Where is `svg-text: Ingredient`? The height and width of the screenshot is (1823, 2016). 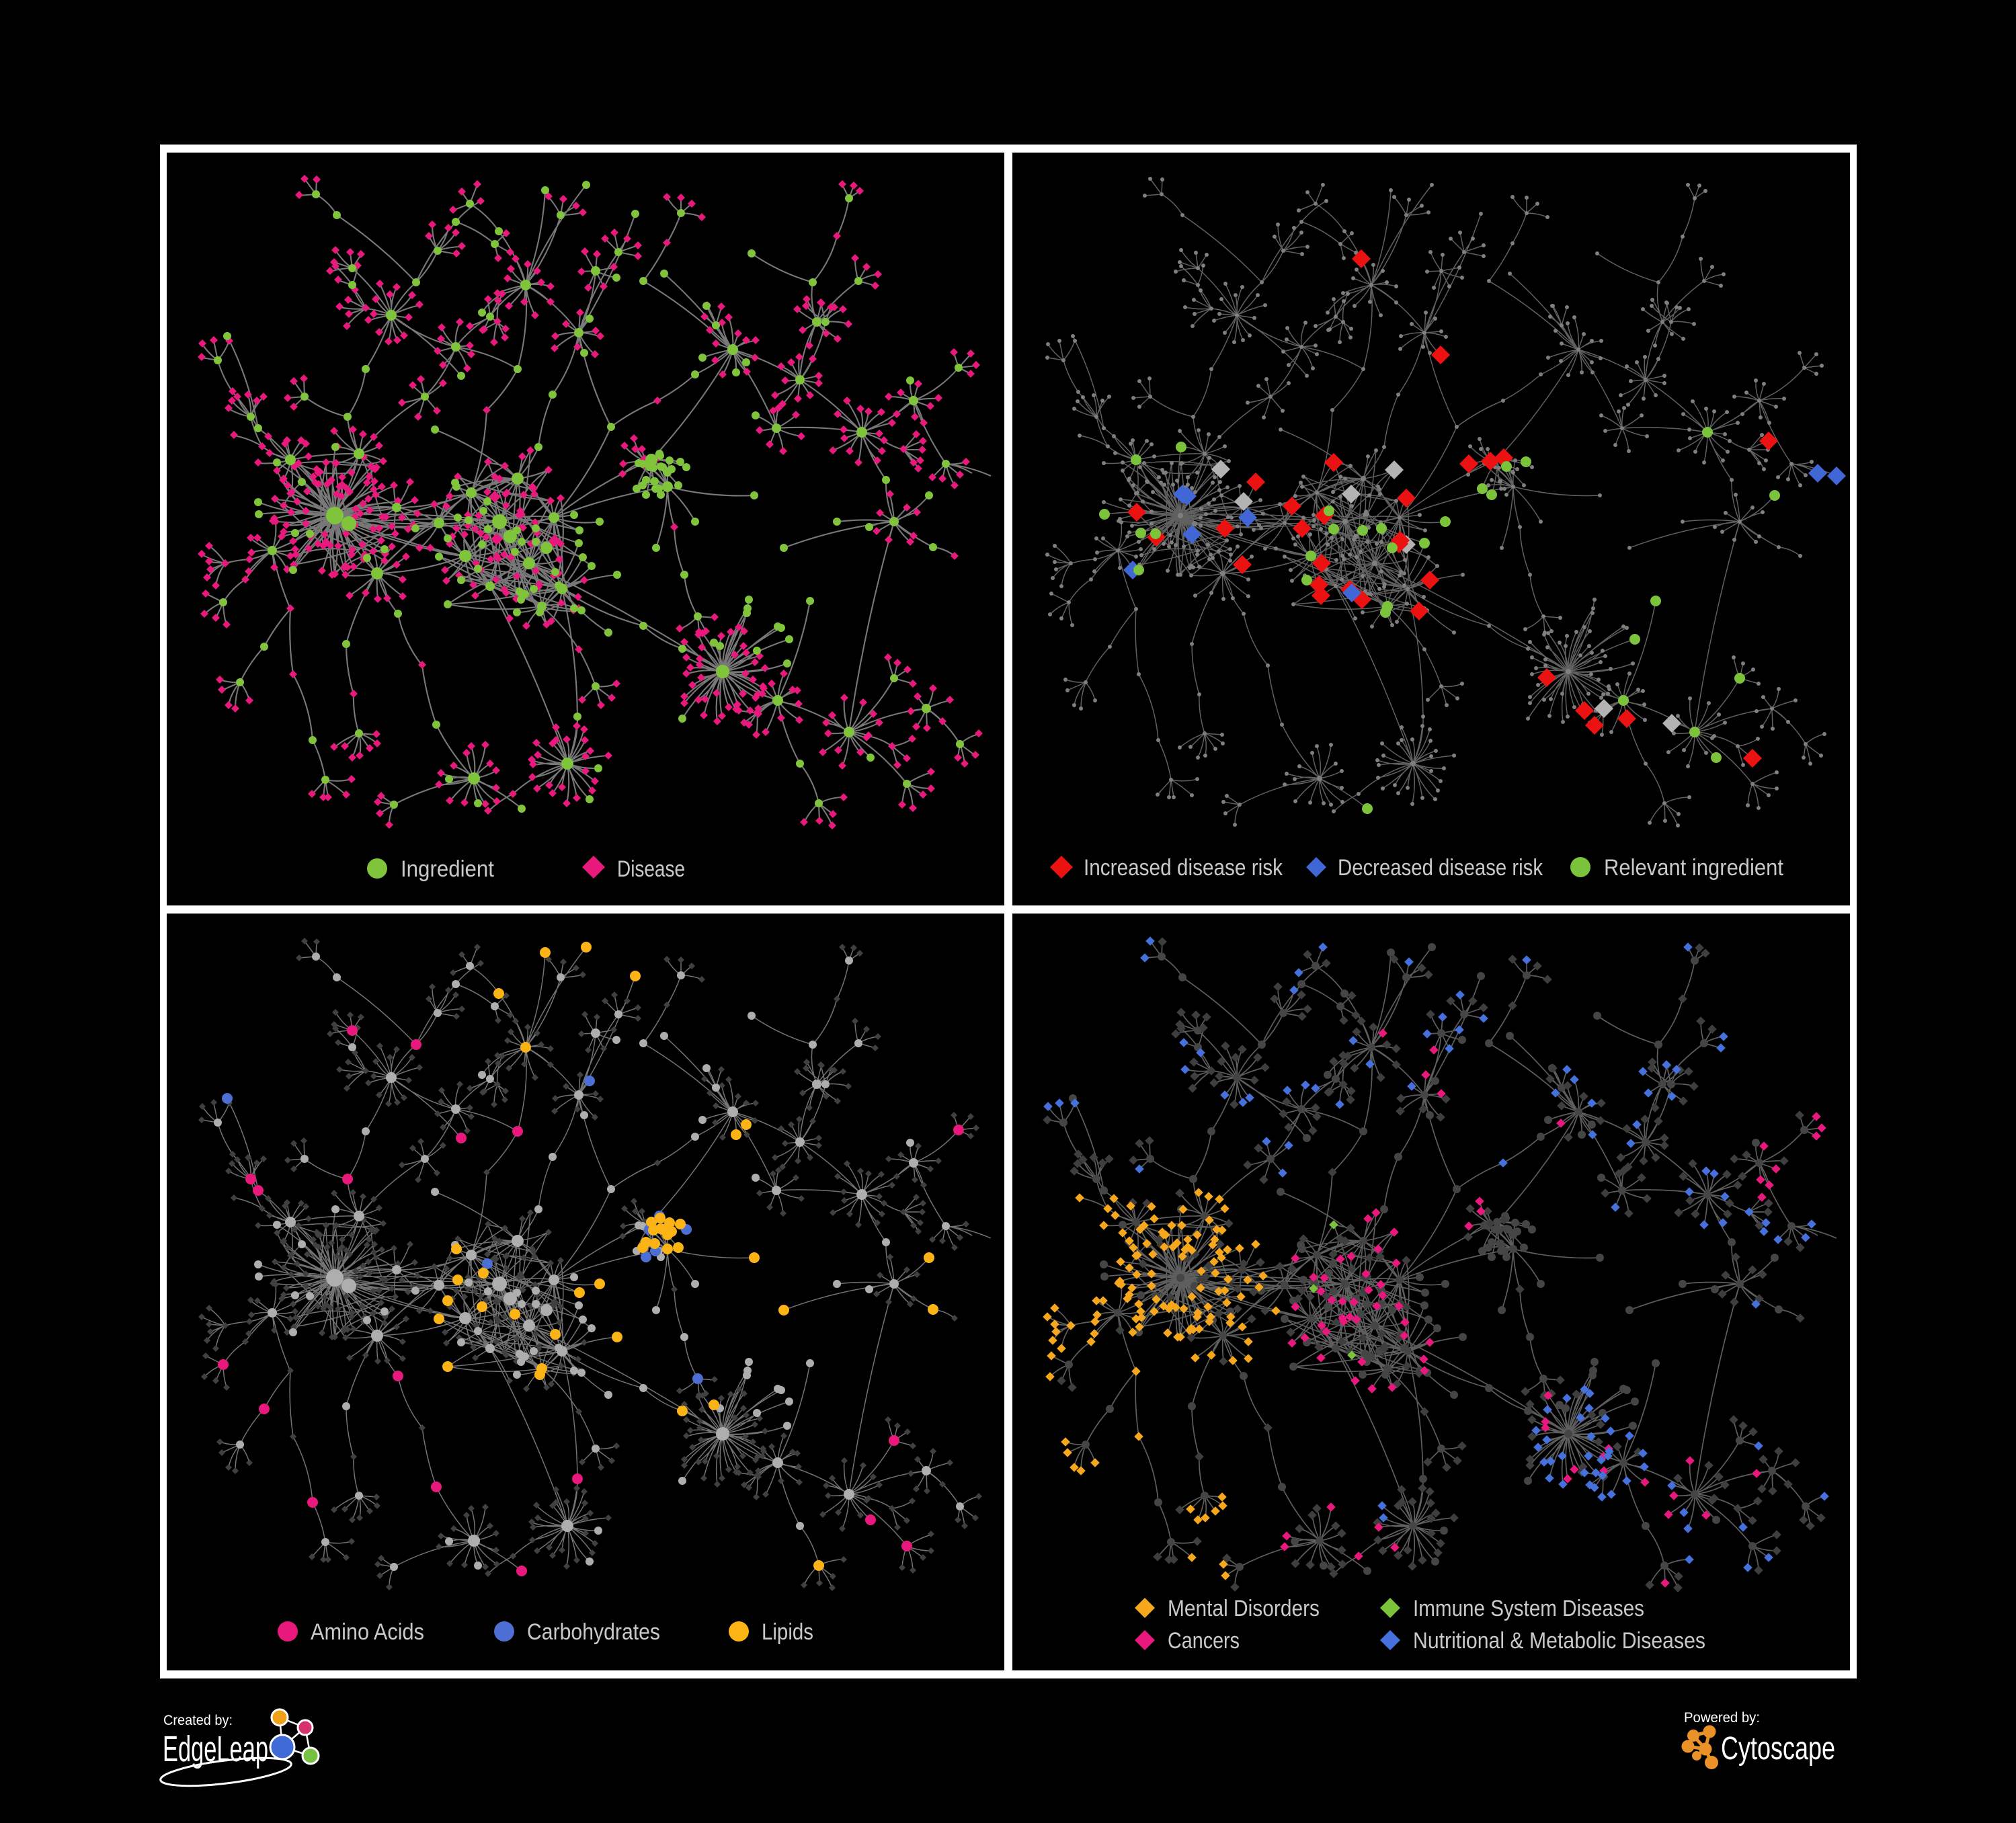 svg-text: Ingredient is located at coordinates (447, 869).